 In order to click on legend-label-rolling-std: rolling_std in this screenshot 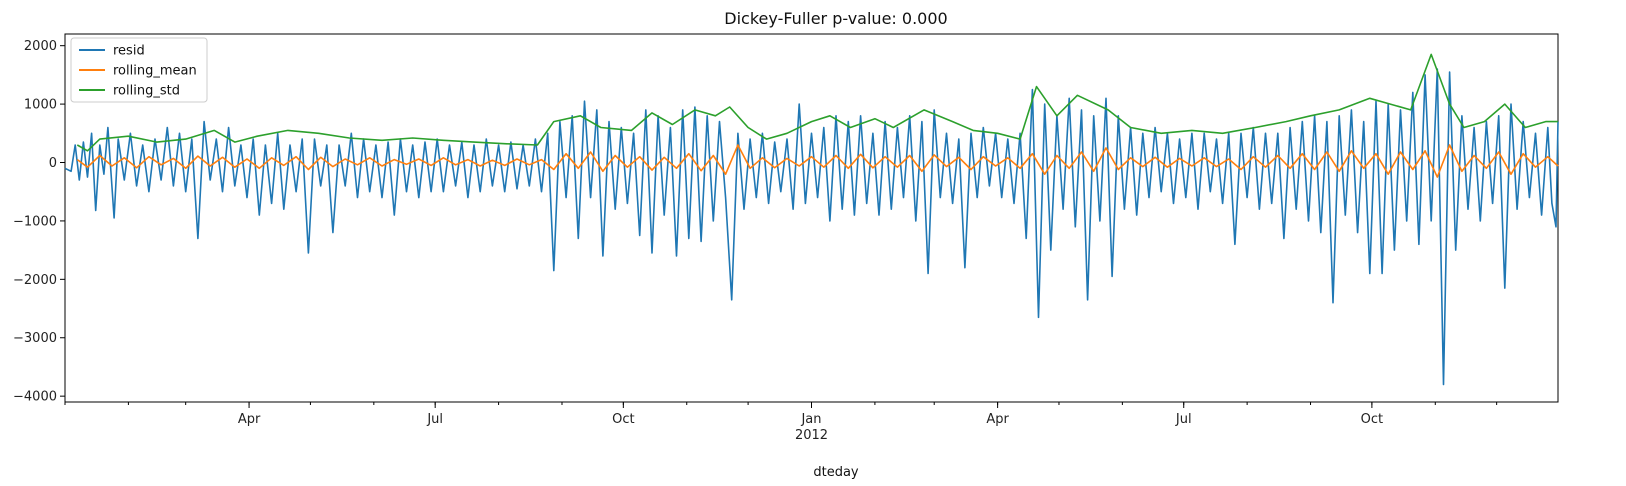, I will do `click(146, 91)`.